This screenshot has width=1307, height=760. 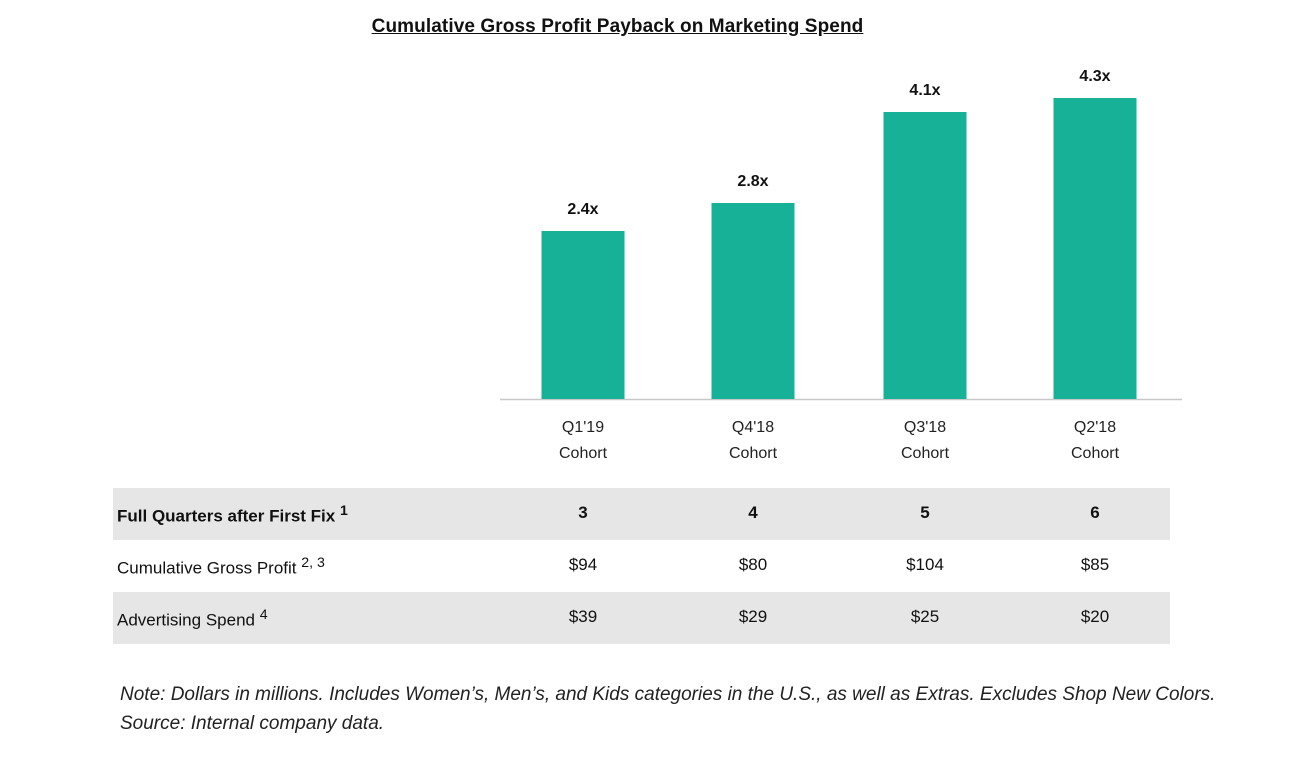 What do you see at coordinates (583, 427) in the screenshot?
I see `x-tick-label: Q1'19` at bounding box center [583, 427].